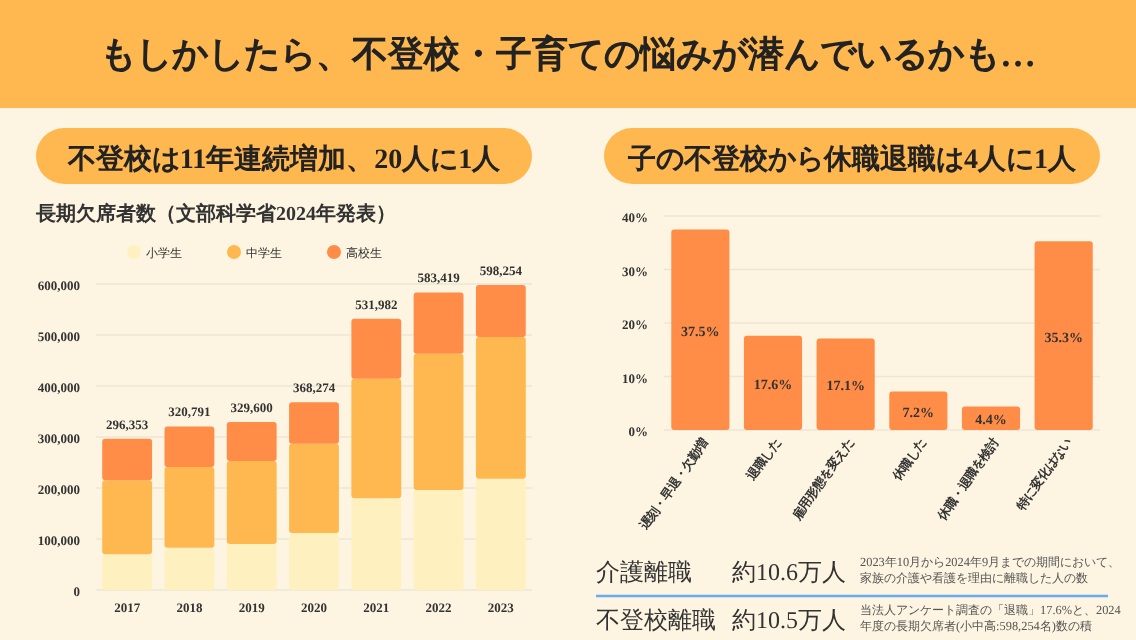 This screenshot has height=640, width=1136. Describe the element at coordinates (656, 620) in the screenshot. I see `text: 不登校離職` at that location.